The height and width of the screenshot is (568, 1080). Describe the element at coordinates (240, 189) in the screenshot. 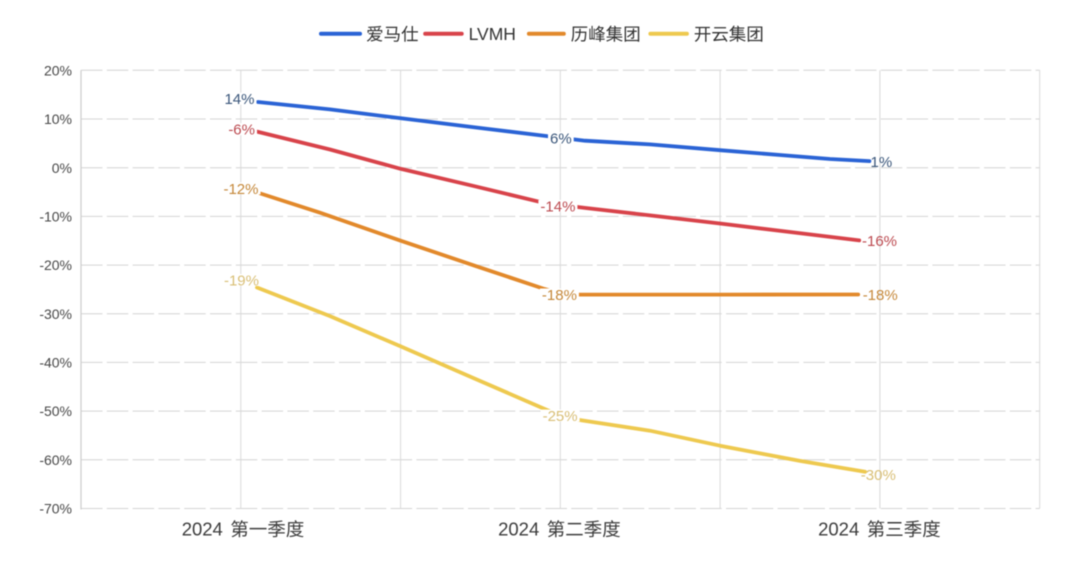

I see `svg-text: -12%` at that location.